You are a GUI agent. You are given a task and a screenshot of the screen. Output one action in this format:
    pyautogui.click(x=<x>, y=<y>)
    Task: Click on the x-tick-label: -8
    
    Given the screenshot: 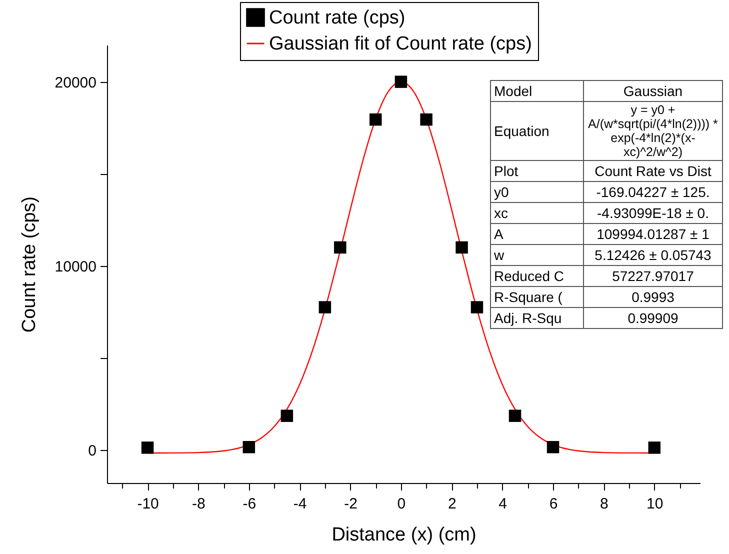 What is the action you would take?
    pyautogui.click(x=199, y=504)
    